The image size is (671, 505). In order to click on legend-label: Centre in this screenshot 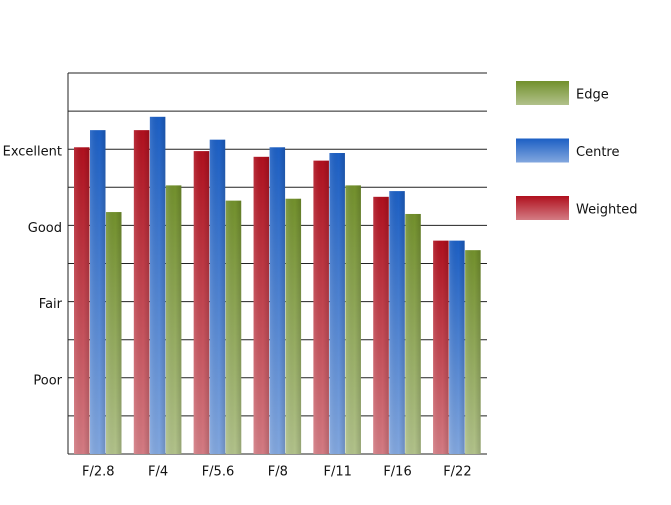, I will do `click(597, 152)`.